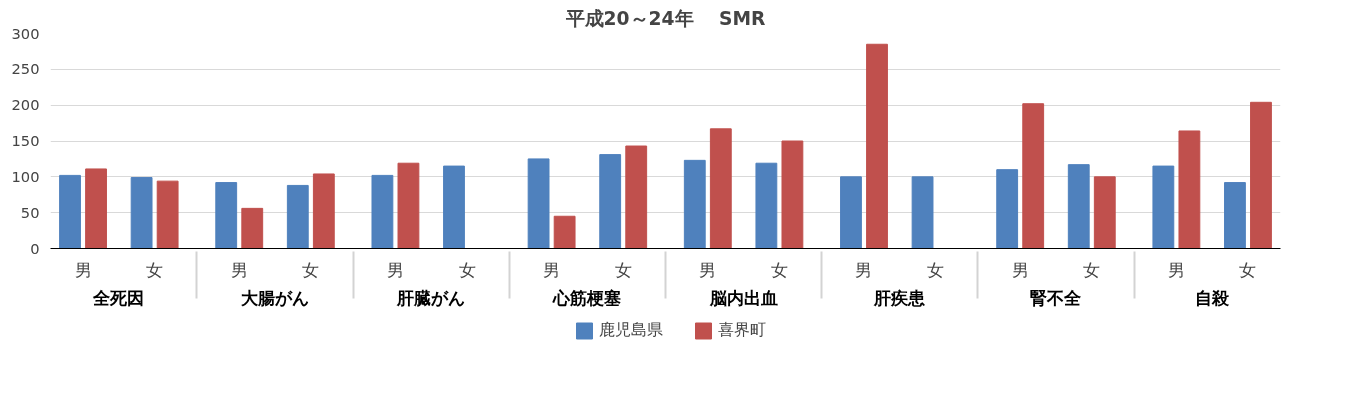 The height and width of the screenshot is (406, 1351). What do you see at coordinates (665, 18) in the screenshot?
I see `chart-title: 平成20～24年 SMR` at bounding box center [665, 18].